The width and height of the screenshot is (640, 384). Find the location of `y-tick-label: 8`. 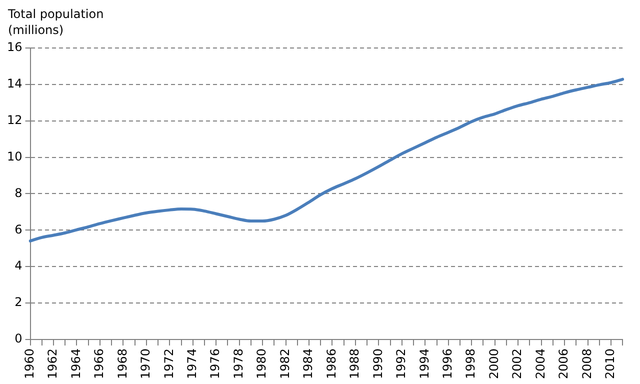

y-tick-label: 8 is located at coordinates (18, 193).